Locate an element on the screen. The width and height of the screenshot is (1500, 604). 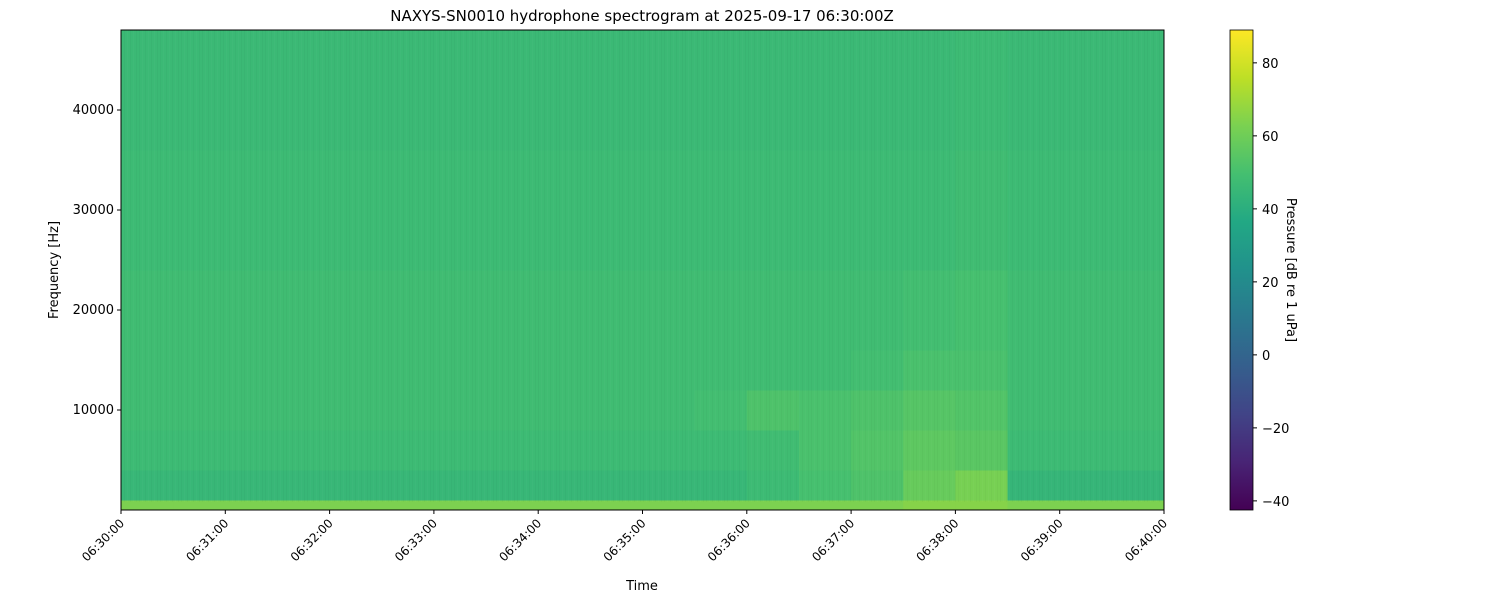
colorbar-axis: 80 60 40 20 0 −20 −40 is located at coordinates (1271, 283).